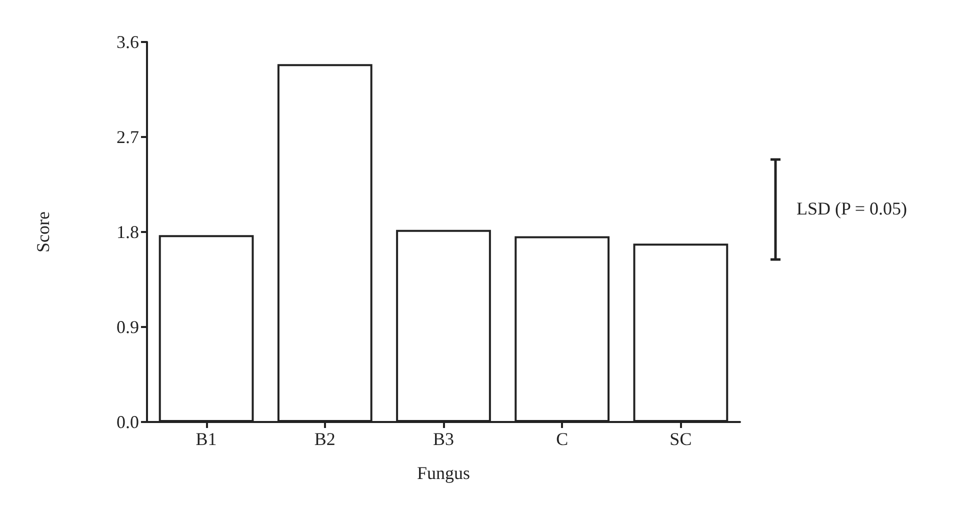 The width and height of the screenshot is (973, 513). What do you see at coordinates (443, 439) in the screenshot?
I see `x-tick-label: B3` at bounding box center [443, 439].